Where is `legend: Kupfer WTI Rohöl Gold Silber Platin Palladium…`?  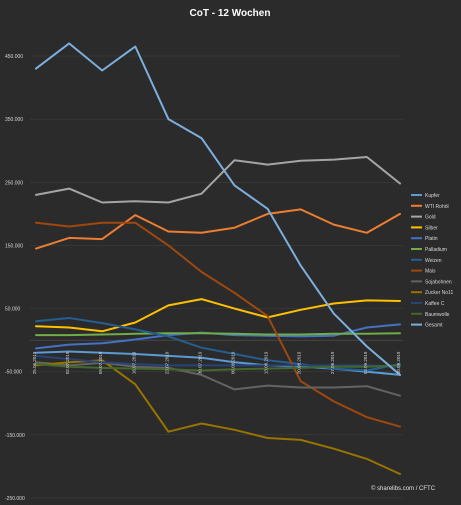
legend: Kupfer WTI Rohöl Gold Silber Platin Palladium… is located at coordinates (432, 261).